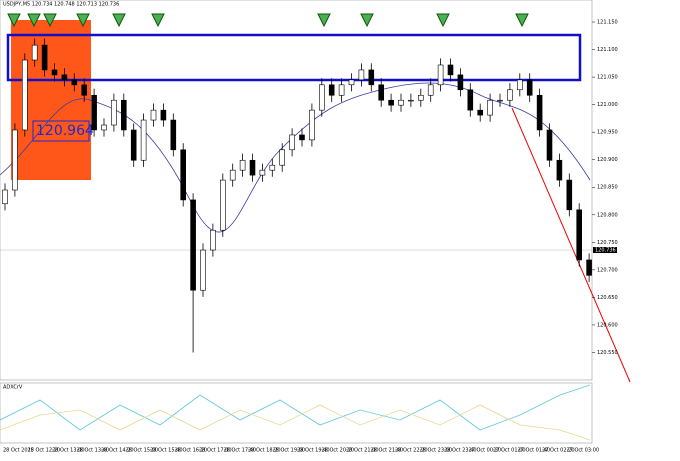 The width and height of the screenshot is (680, 461). I want to click on y-tick-label: 120.600, so click(607, 325).